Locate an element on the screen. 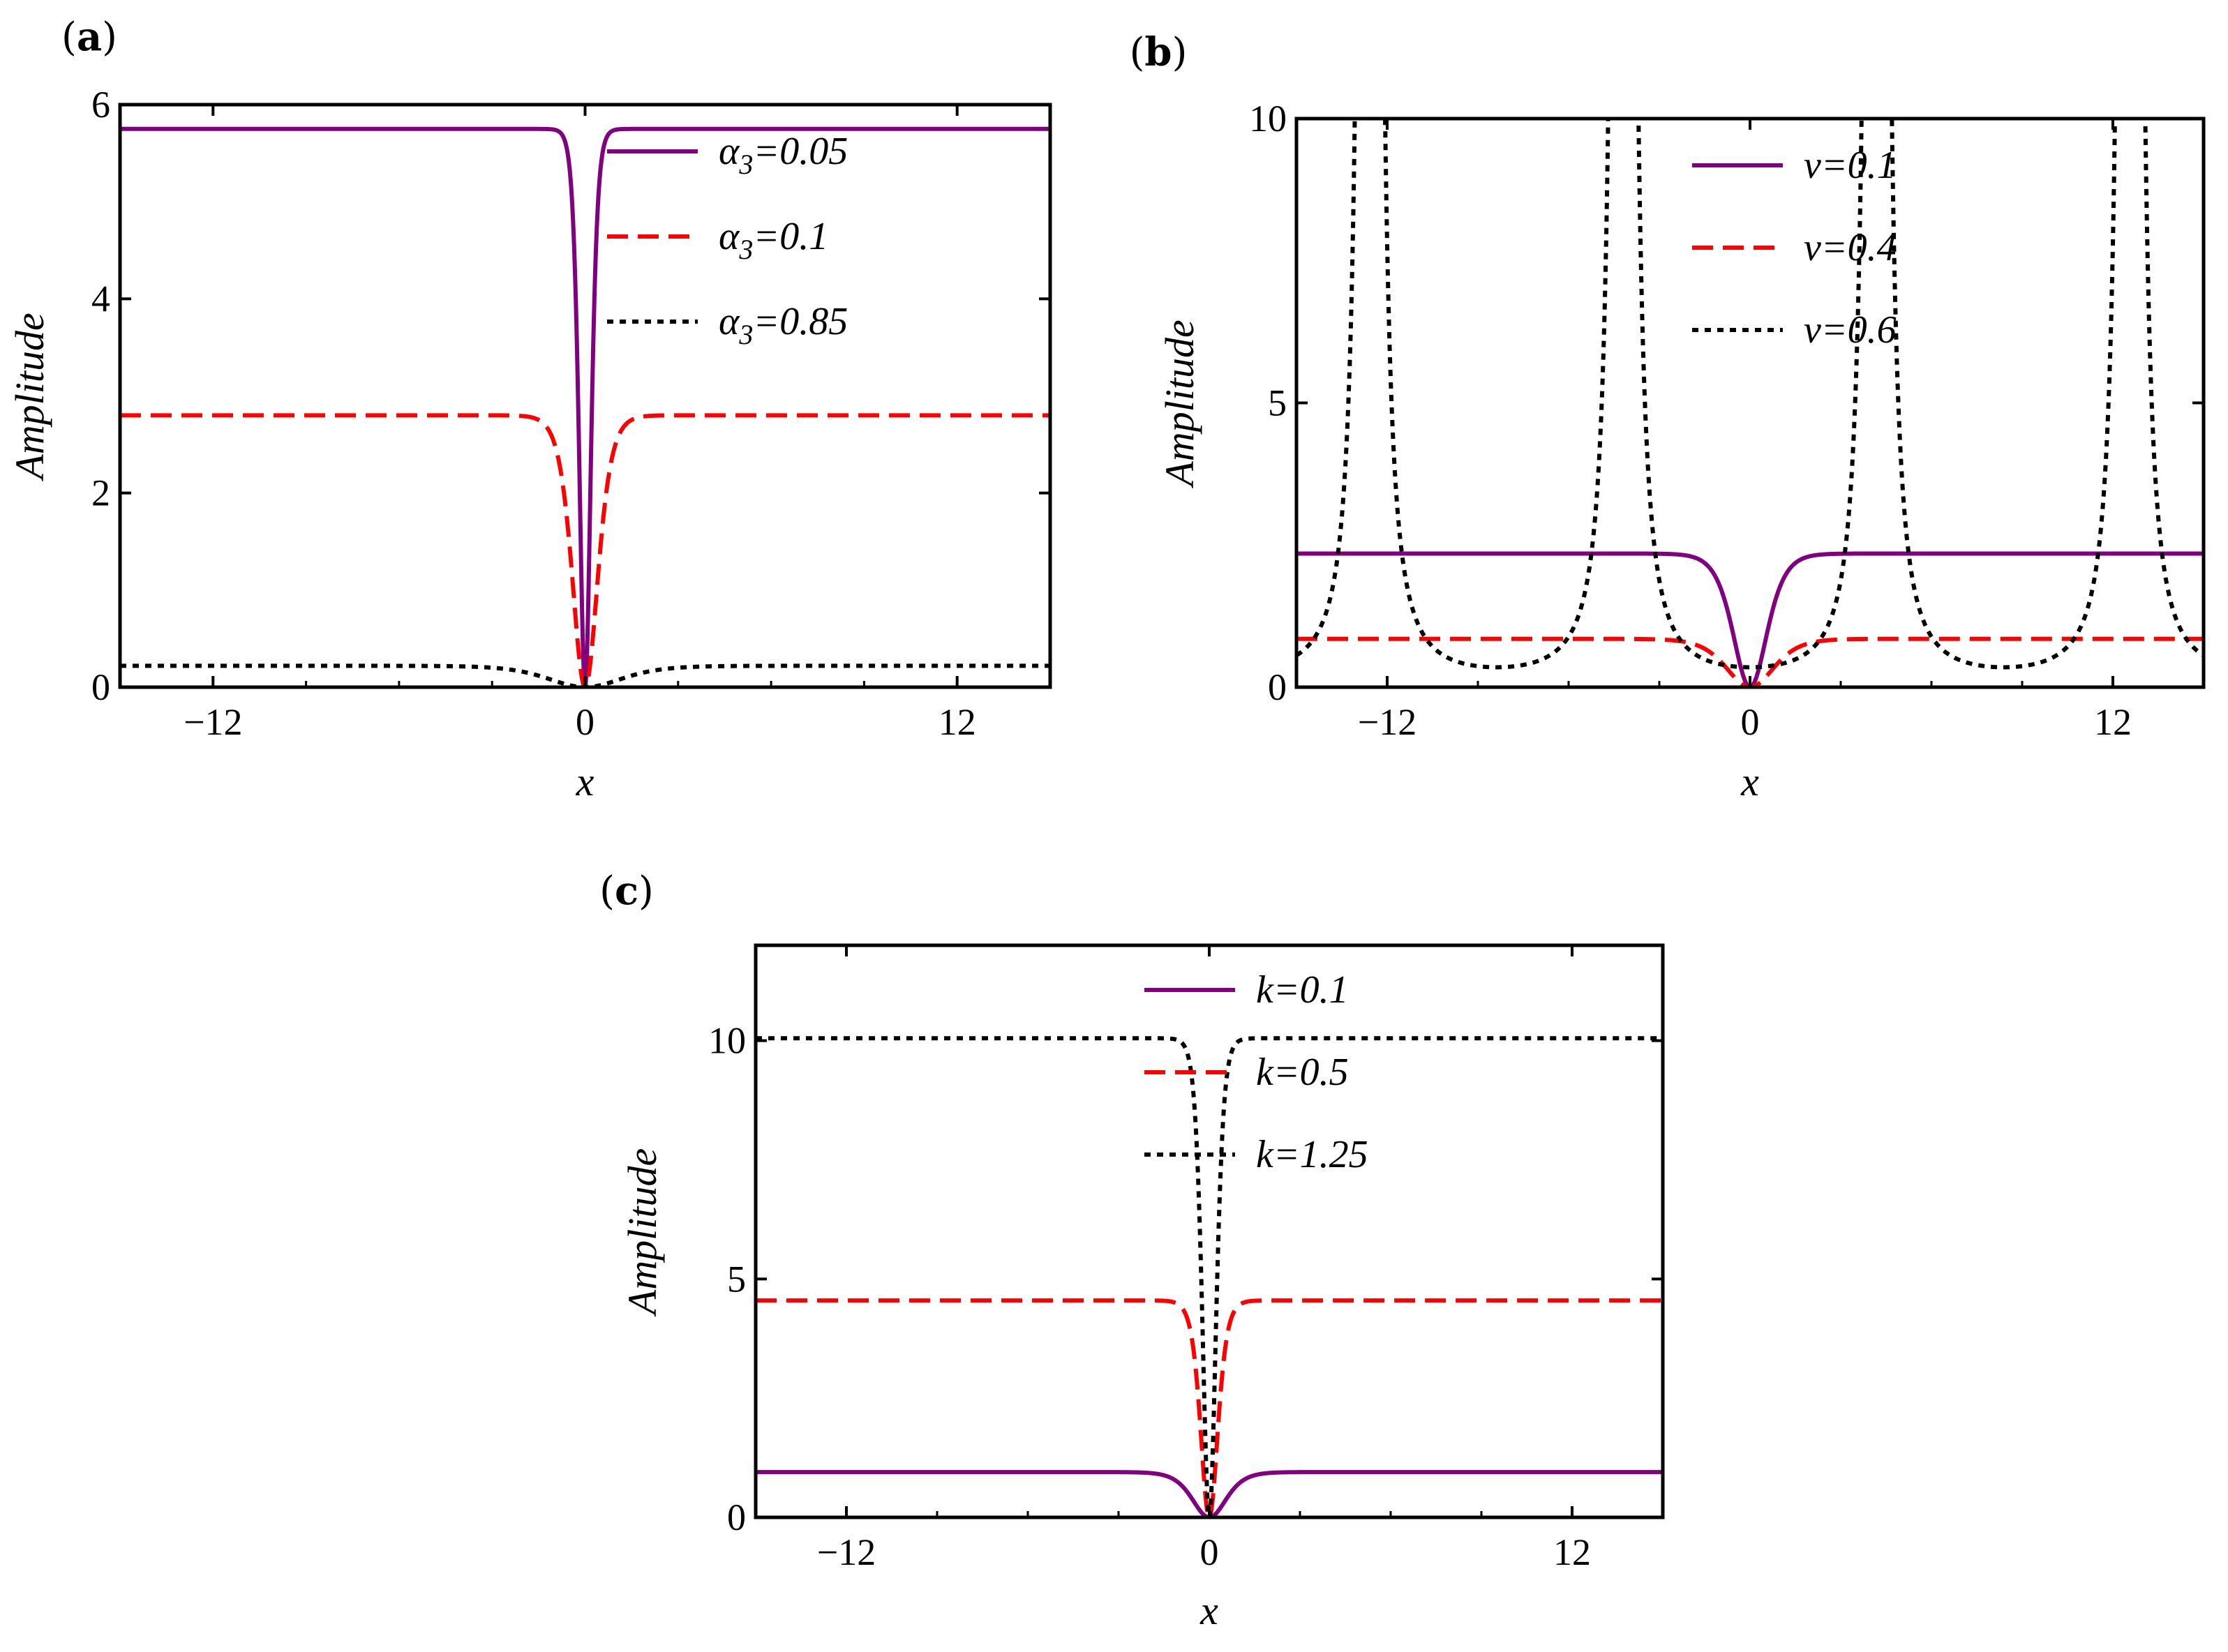  legend: k=0.1 k=0.5 k=1.25 is located at coordinates (1256, 1072).